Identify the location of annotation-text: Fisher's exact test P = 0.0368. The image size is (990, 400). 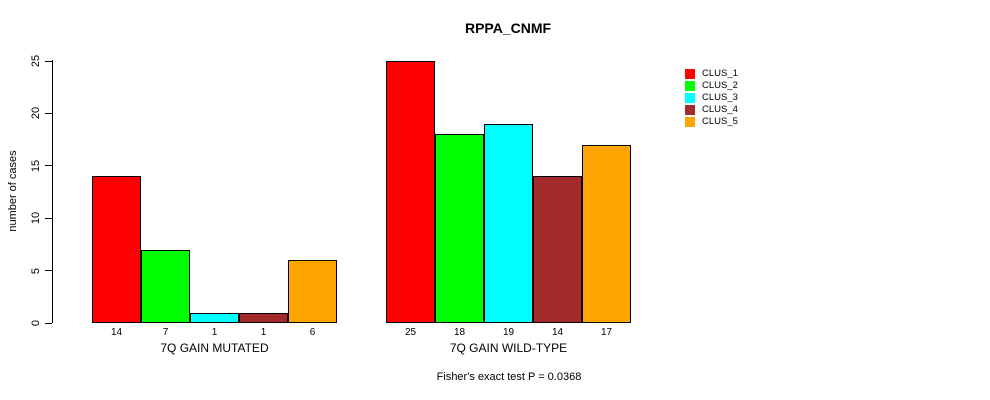
(509, 377).